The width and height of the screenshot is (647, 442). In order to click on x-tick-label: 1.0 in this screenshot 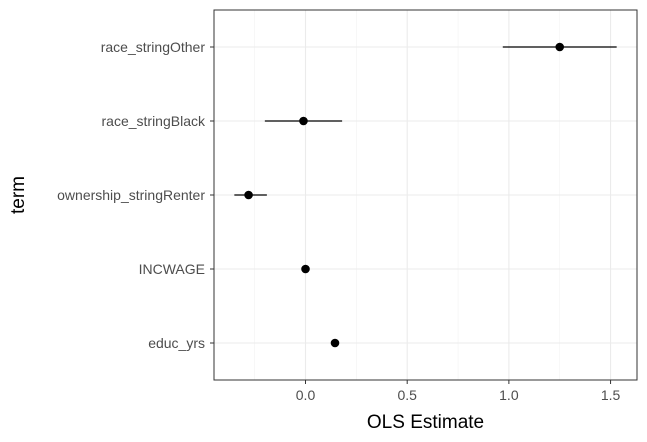, I will do `click(509, 395)`.